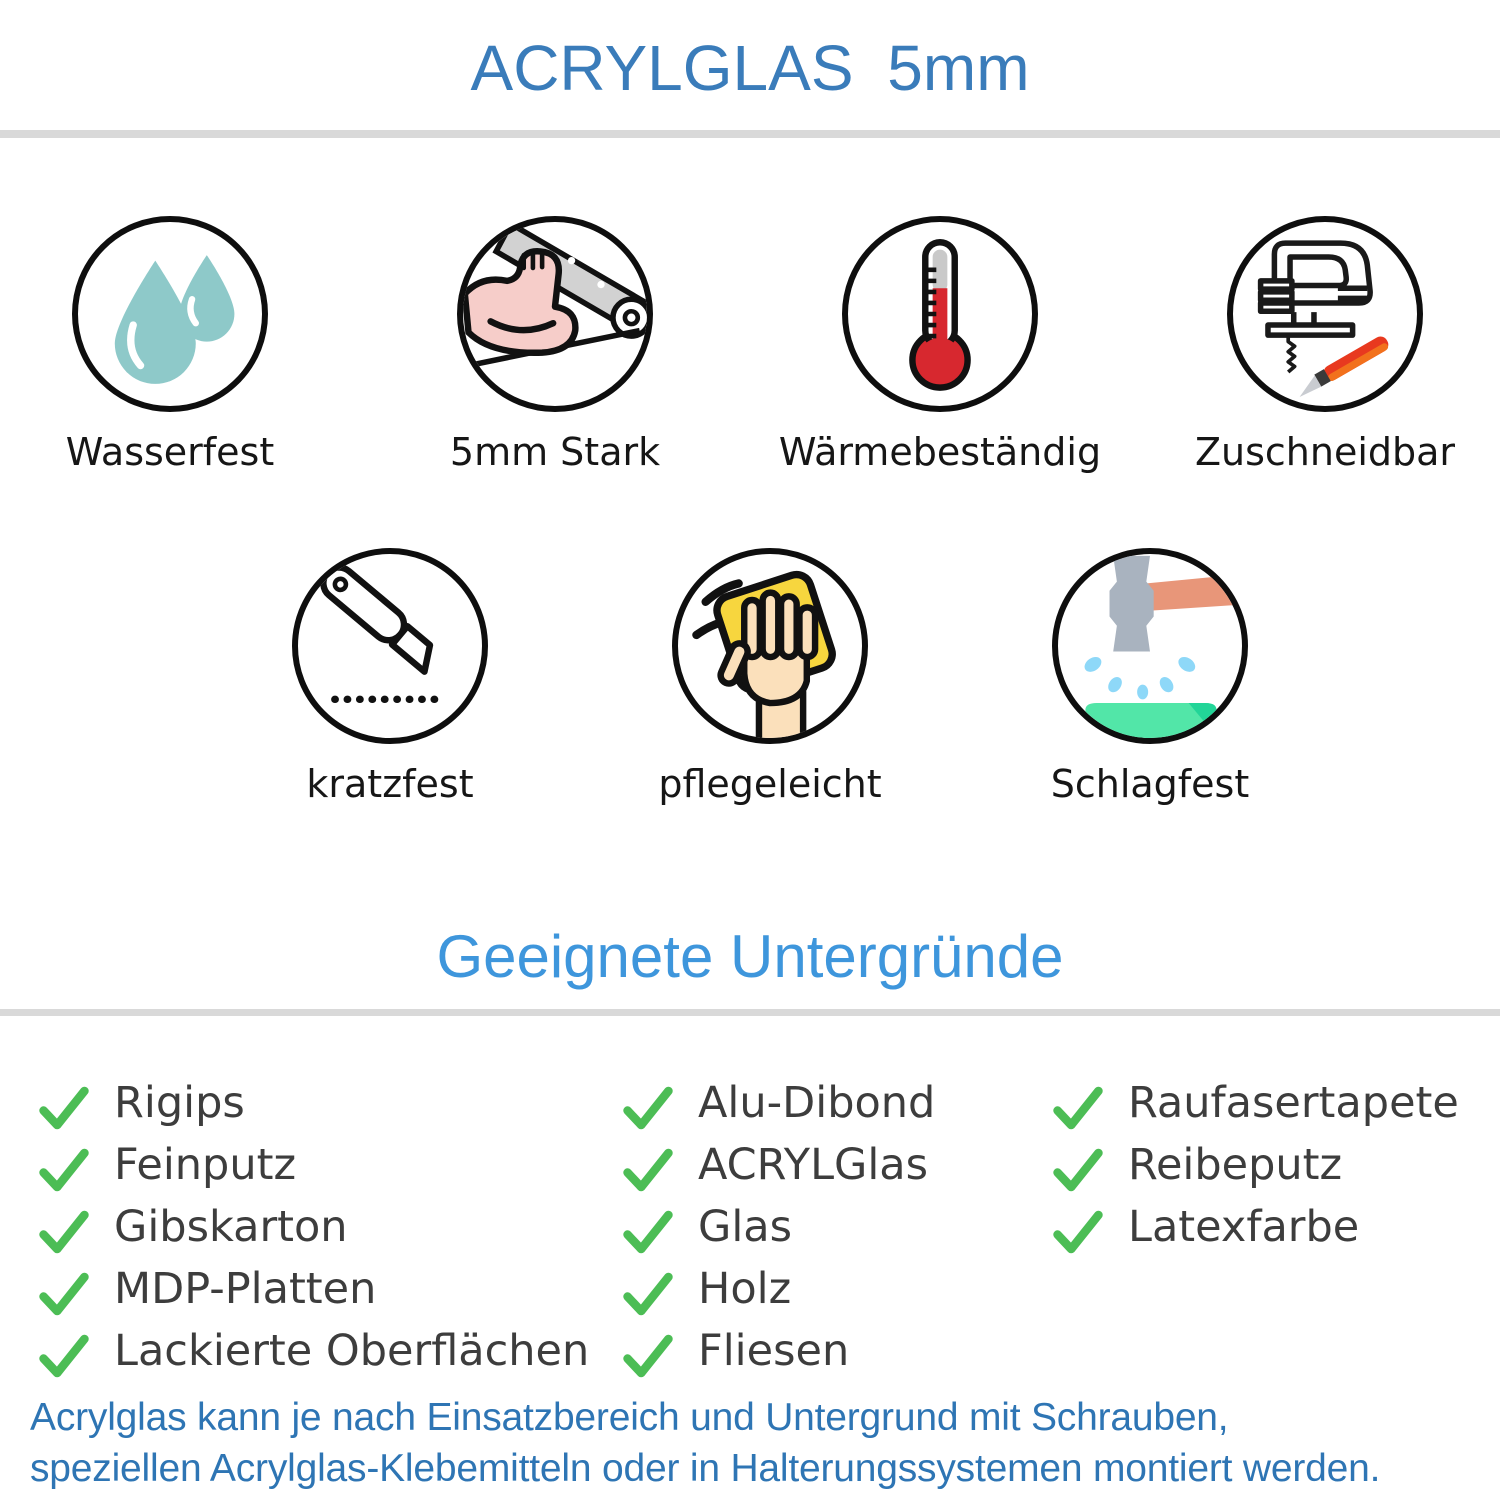  What do you see at coordinates (179, 1103) in the screenshot?
I see `substrate-label: Rigips` at bounding box center [179, 1103].